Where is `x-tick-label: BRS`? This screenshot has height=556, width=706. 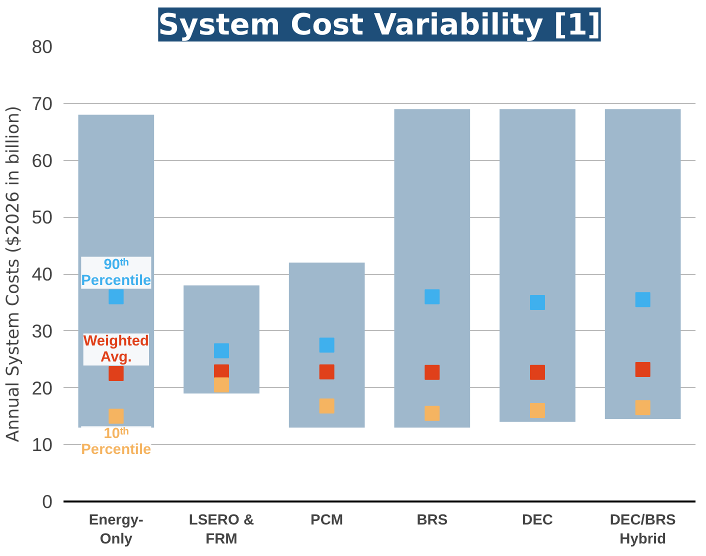
x-tick-label: BRS is located at coordinates (432, 520).